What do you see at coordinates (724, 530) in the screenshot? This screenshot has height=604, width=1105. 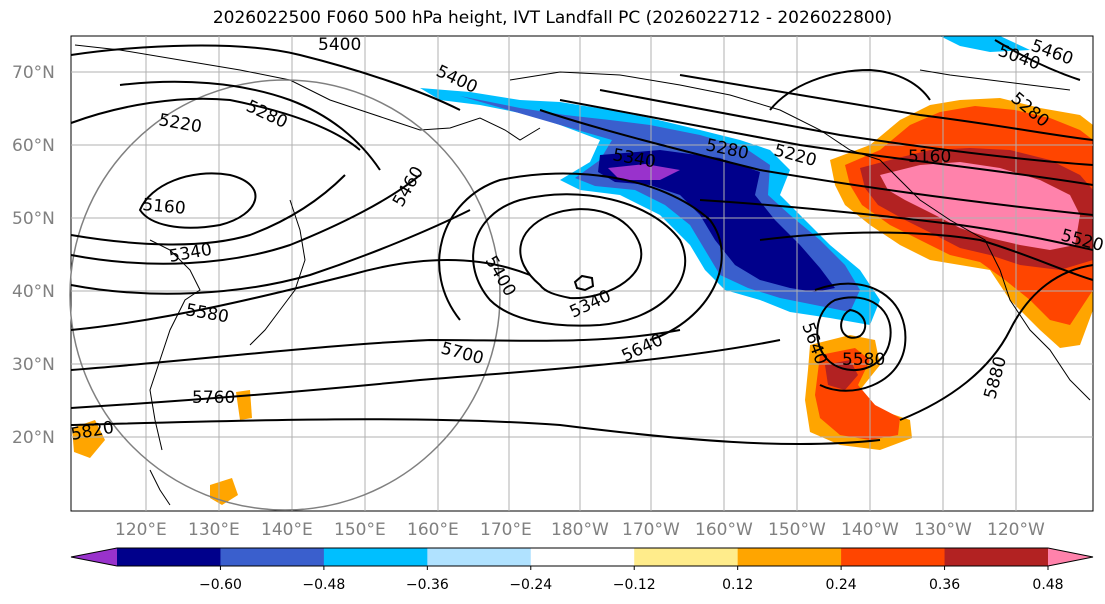 I see `lon-label: 160°W` at bounding box center [724, 530].